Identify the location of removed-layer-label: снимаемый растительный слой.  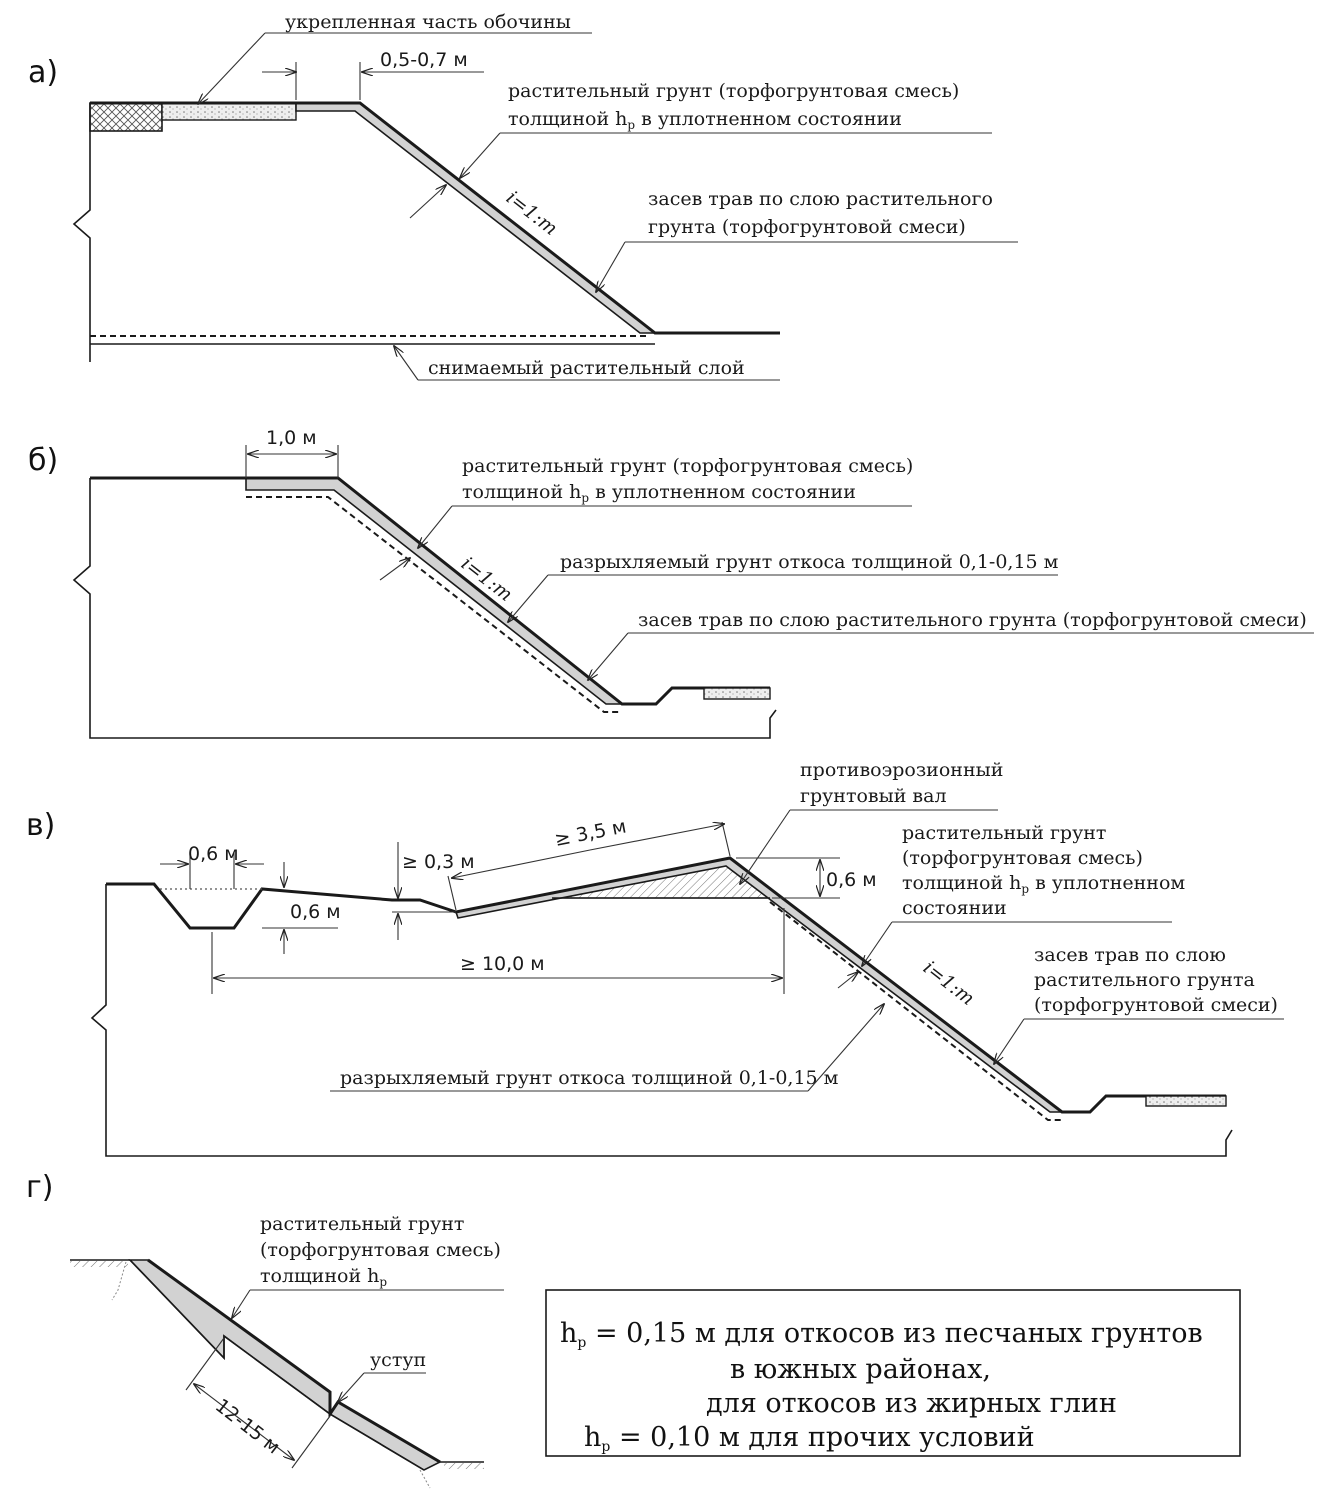
(586, 368).